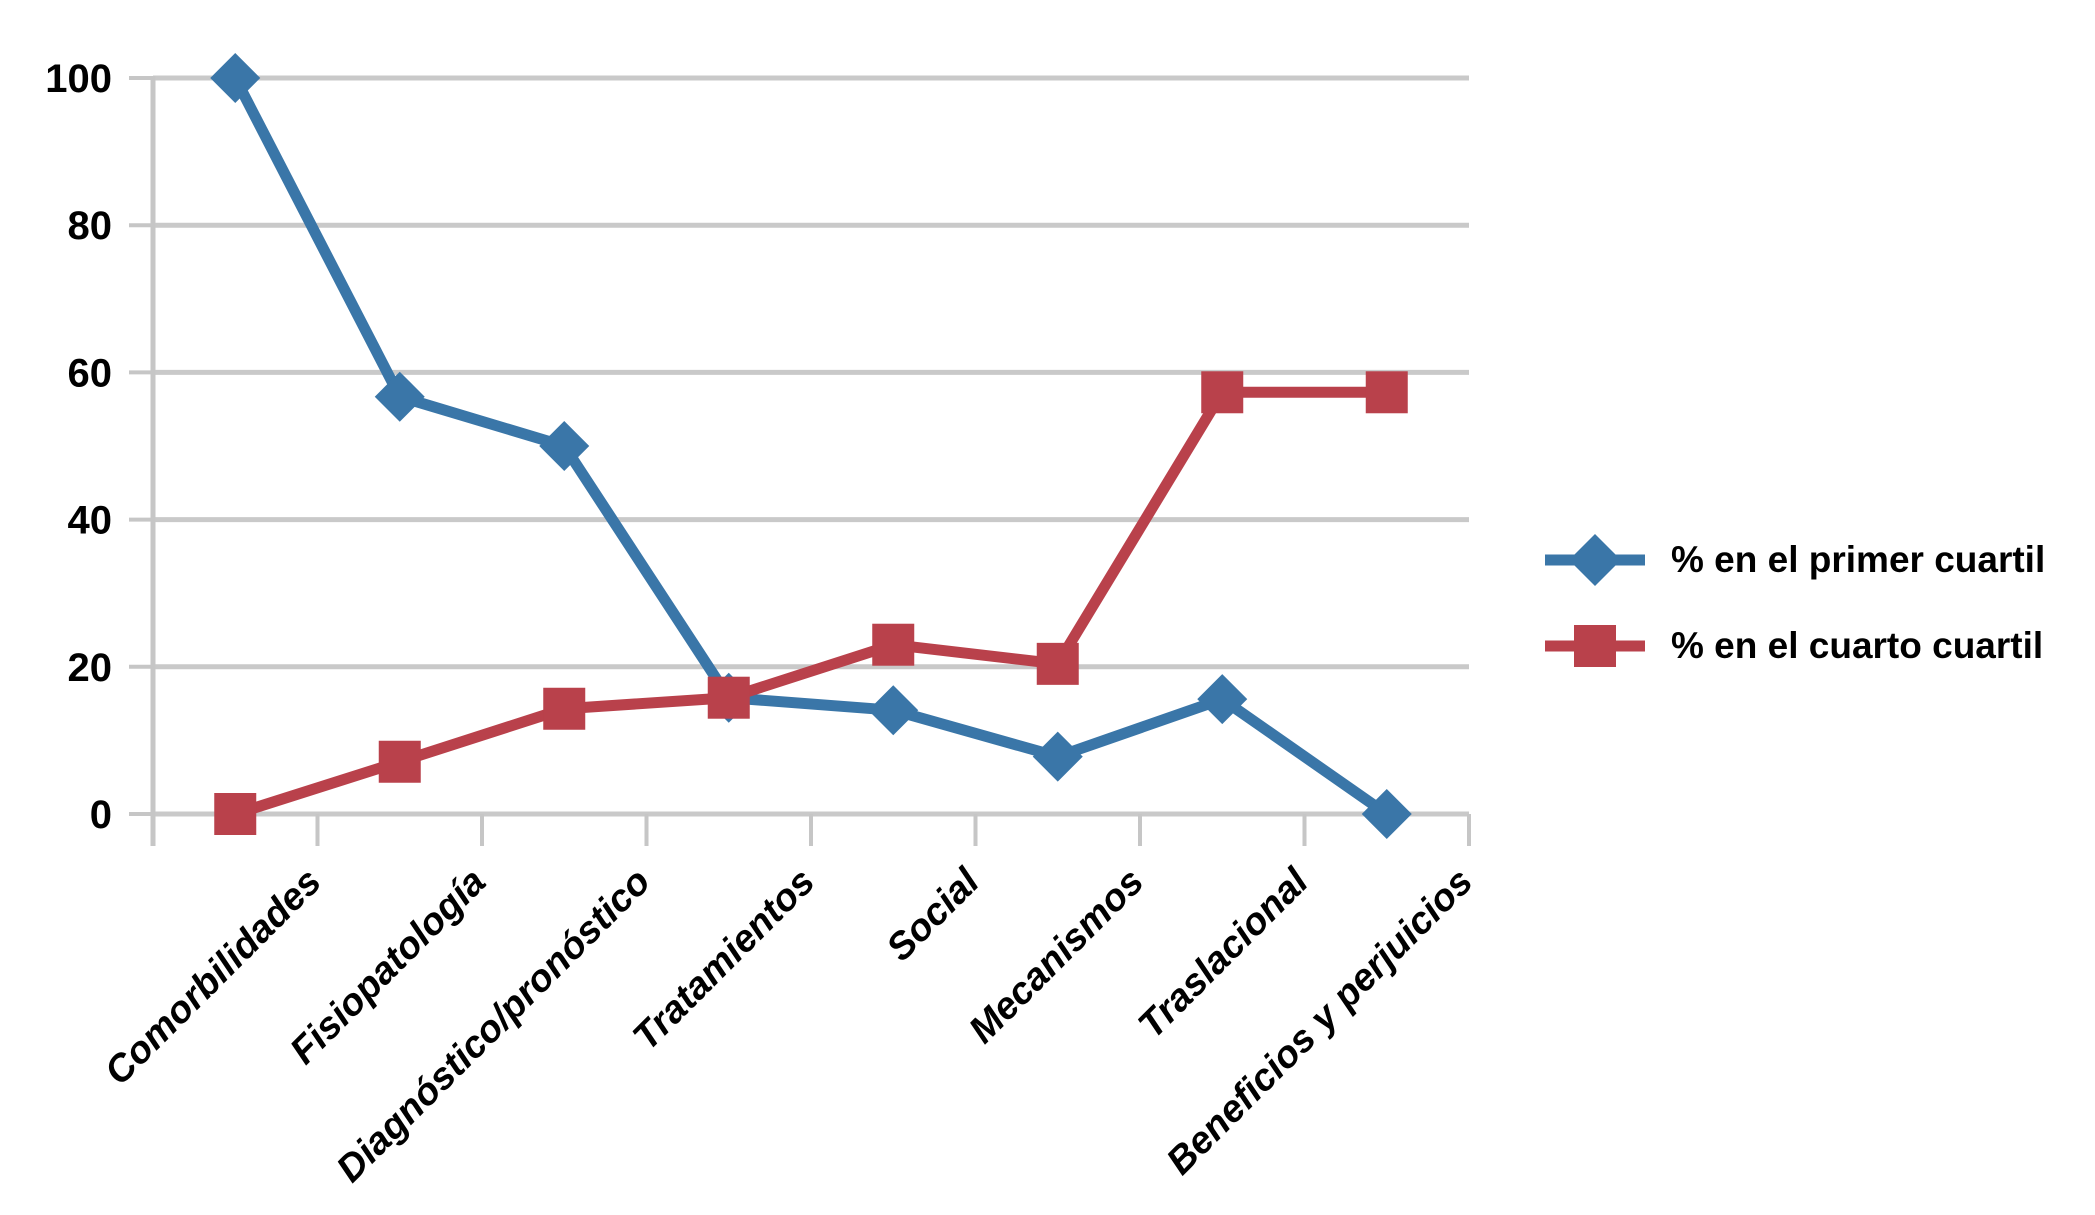  What do you see at coordinates (494, 1026) in the screenshot?
I see `x-axis-label: Diagnóstico/pronóstico` at bounding box center [494, 1026].